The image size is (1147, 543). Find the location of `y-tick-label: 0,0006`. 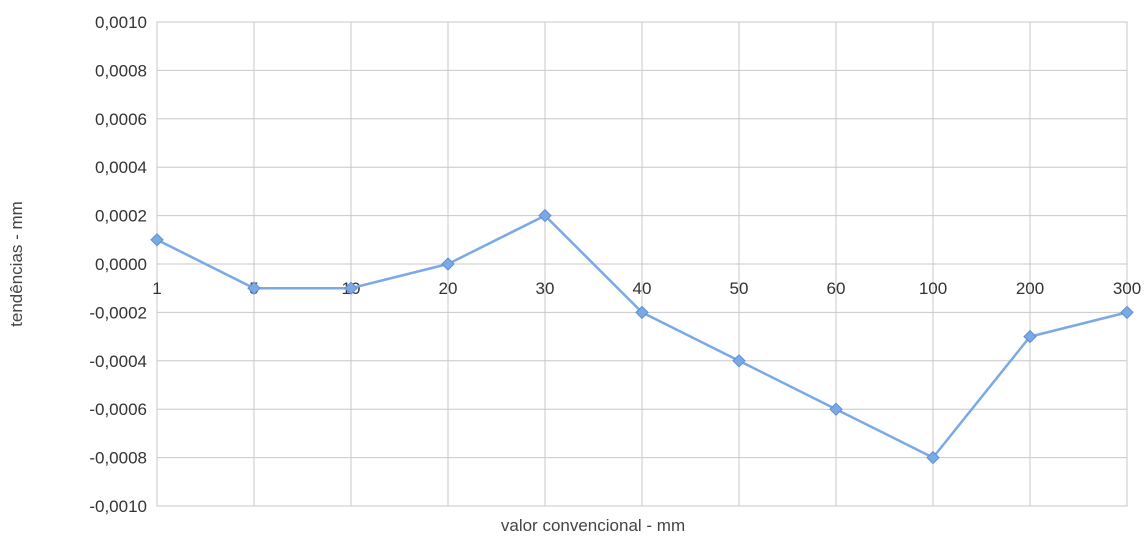

y-tick-label: 0,0006 is located at coordinates (121, 119).